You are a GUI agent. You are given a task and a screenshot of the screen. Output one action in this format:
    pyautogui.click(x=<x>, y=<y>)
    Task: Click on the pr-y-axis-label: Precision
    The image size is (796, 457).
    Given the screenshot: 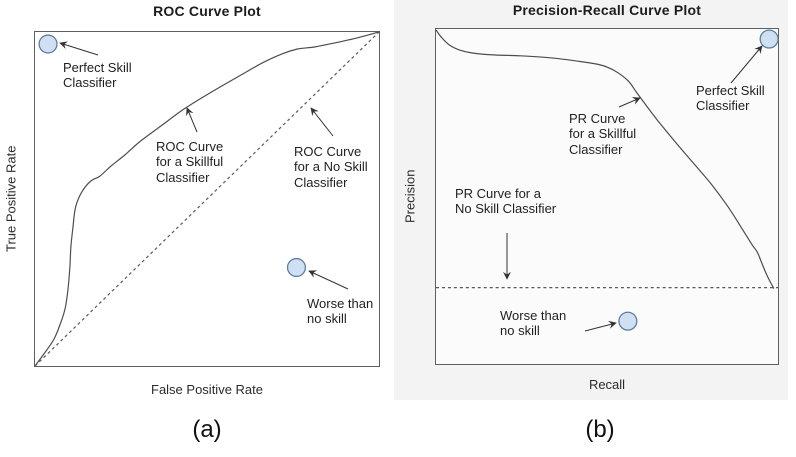 What is the action you would take?
    pyautogui.click(x=410, y=196)
    